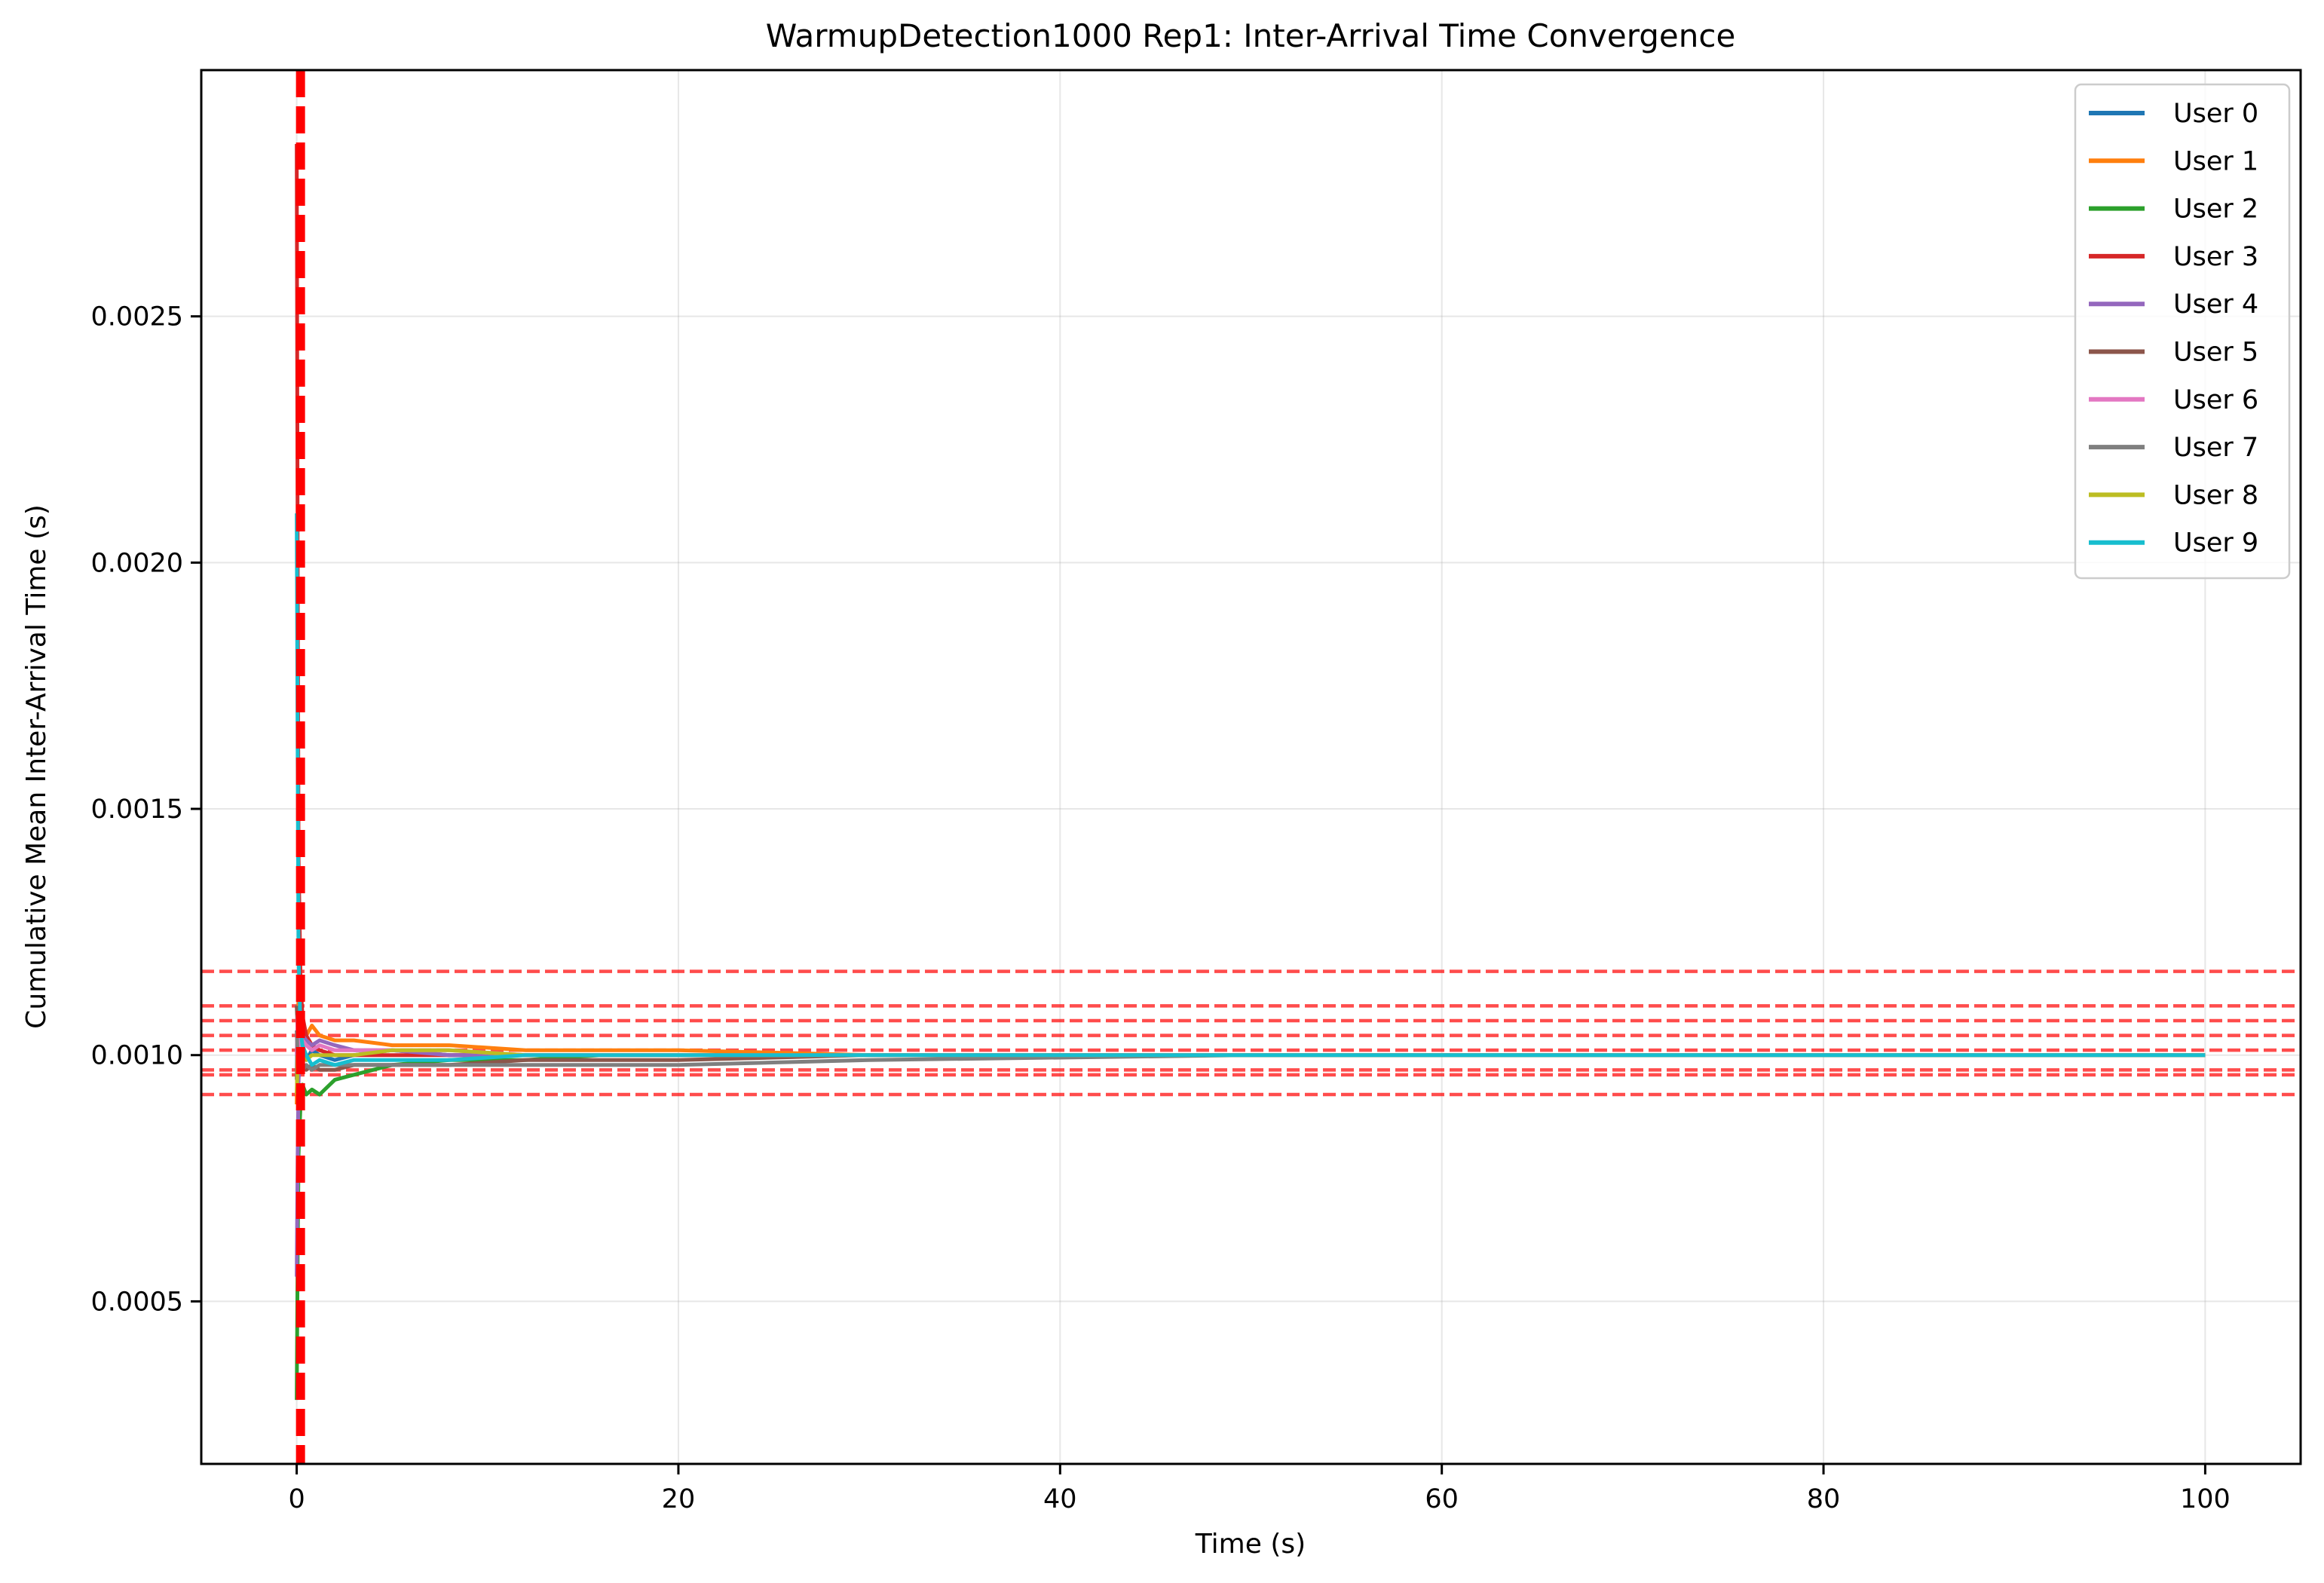 The width and height of the screenshot is (2324, 1583). I want to click on y-axis-label: Cumulative Mean Inter-Arrival Time (s), so click(36, 766).